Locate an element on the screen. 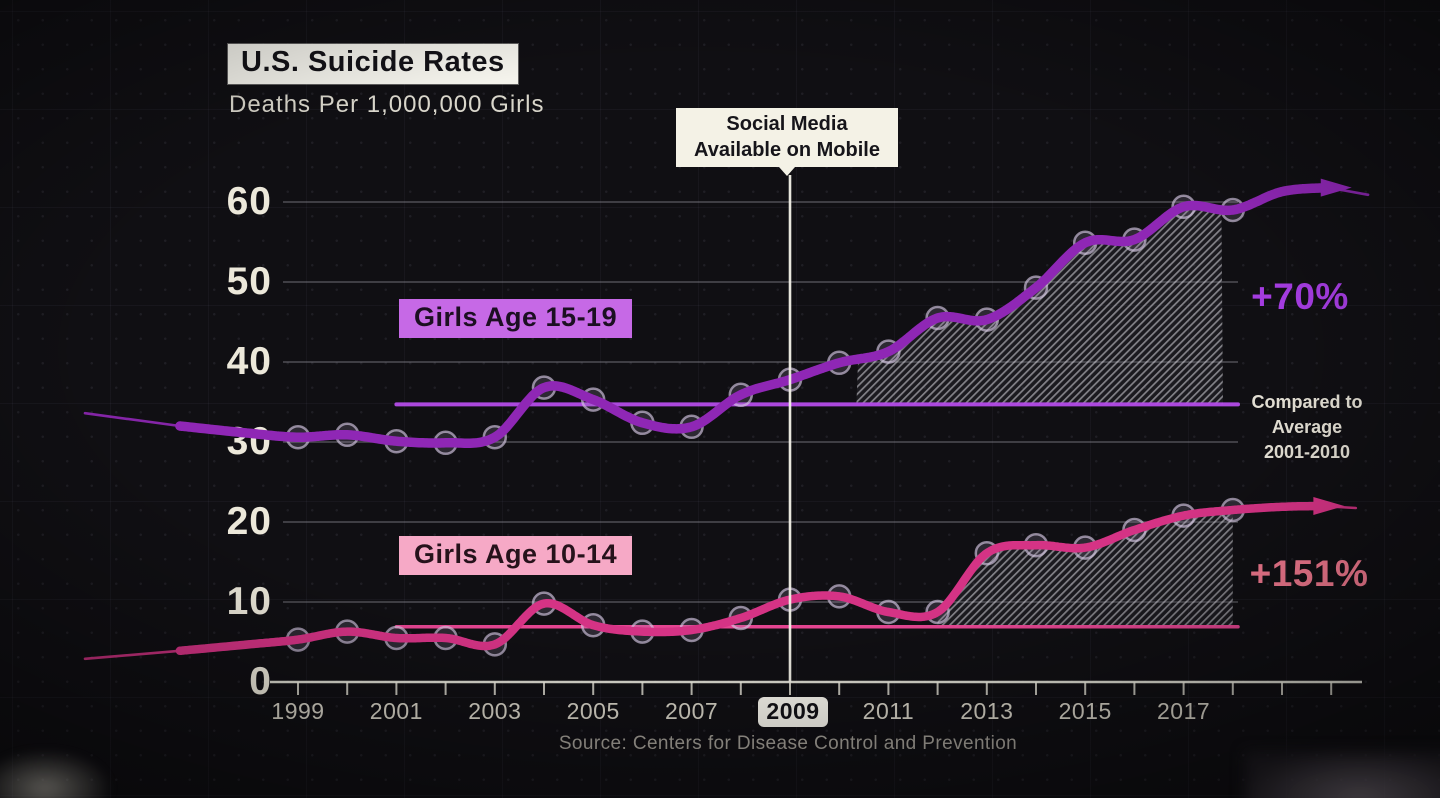 This screenshot has width=1440, height=798. y-axis-label-60: 60 is located at coordinates (249, 201).